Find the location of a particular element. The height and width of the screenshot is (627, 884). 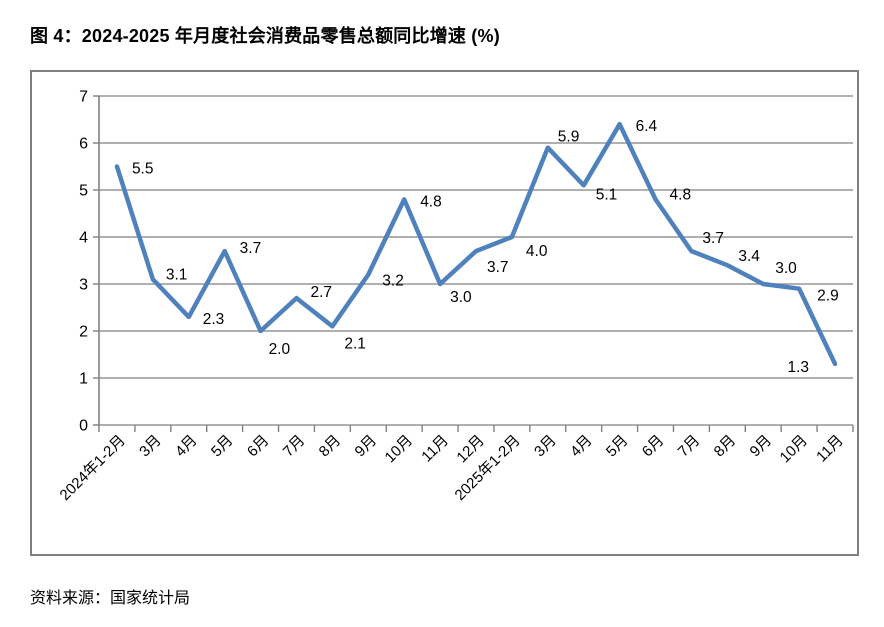

x-axis-label: 2024年1-2月 is located at coordinates (93, 468).